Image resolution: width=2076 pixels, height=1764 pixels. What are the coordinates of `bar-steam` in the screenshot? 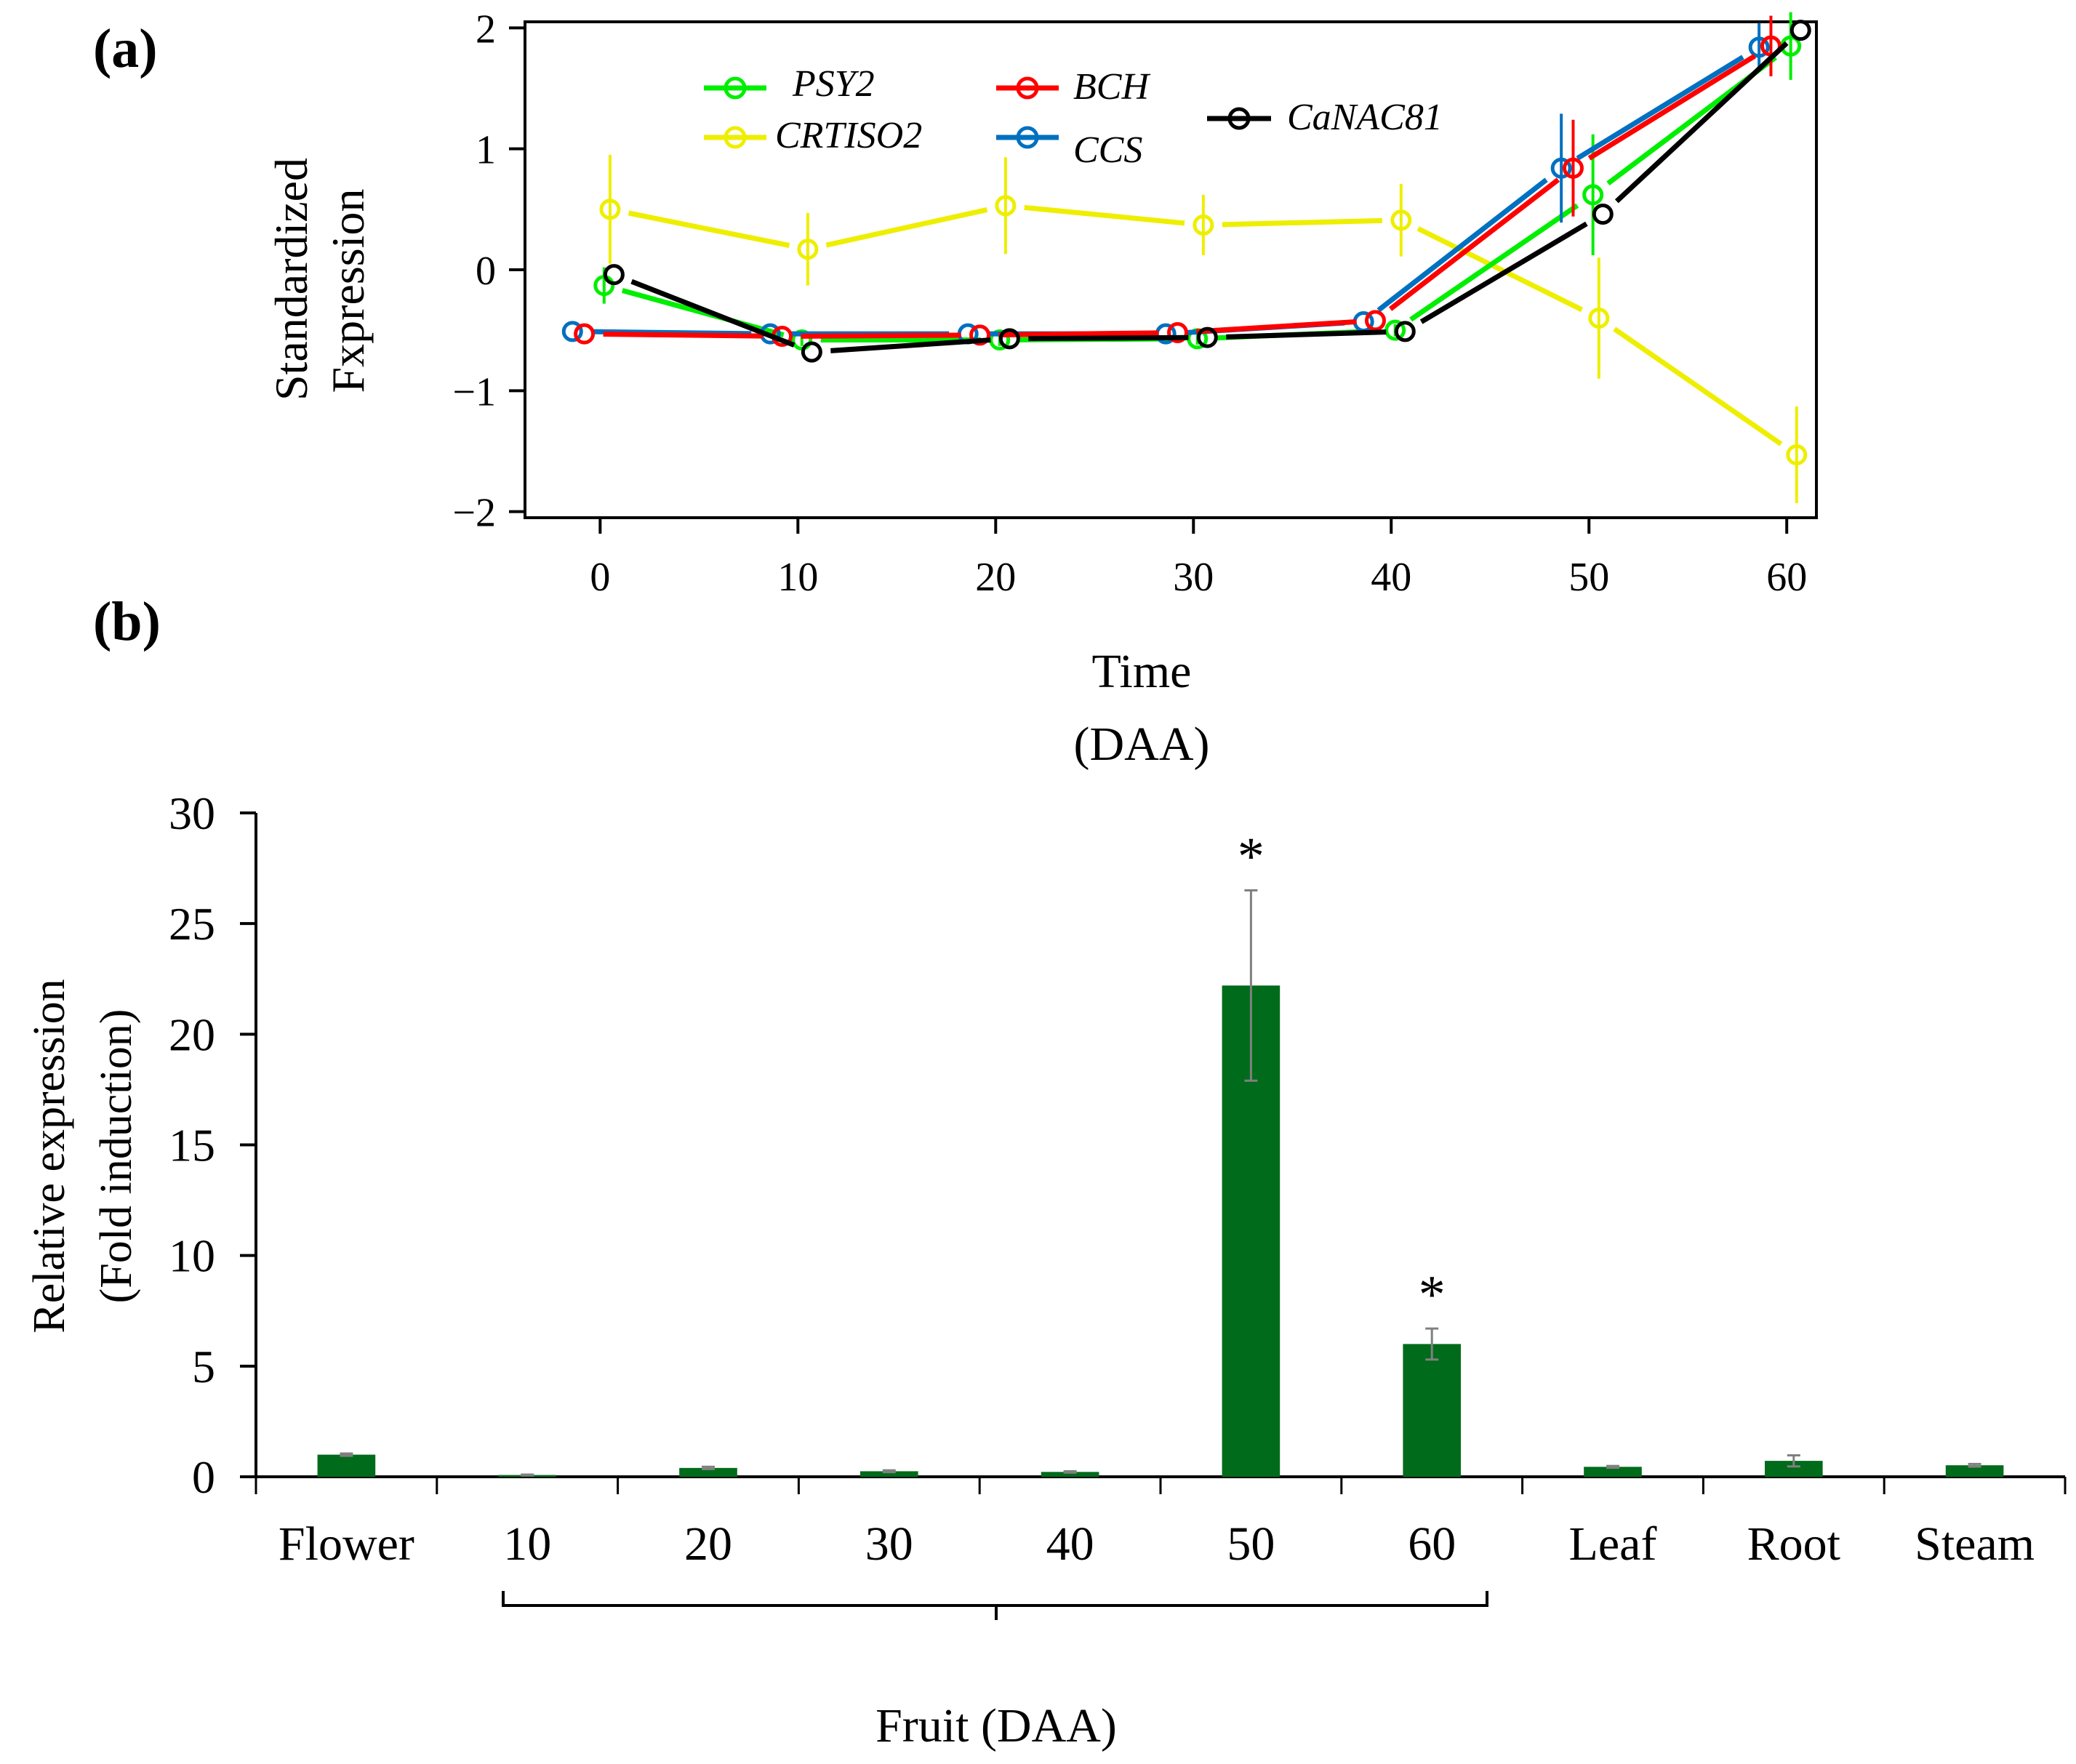 It's located at (1975, 1471).